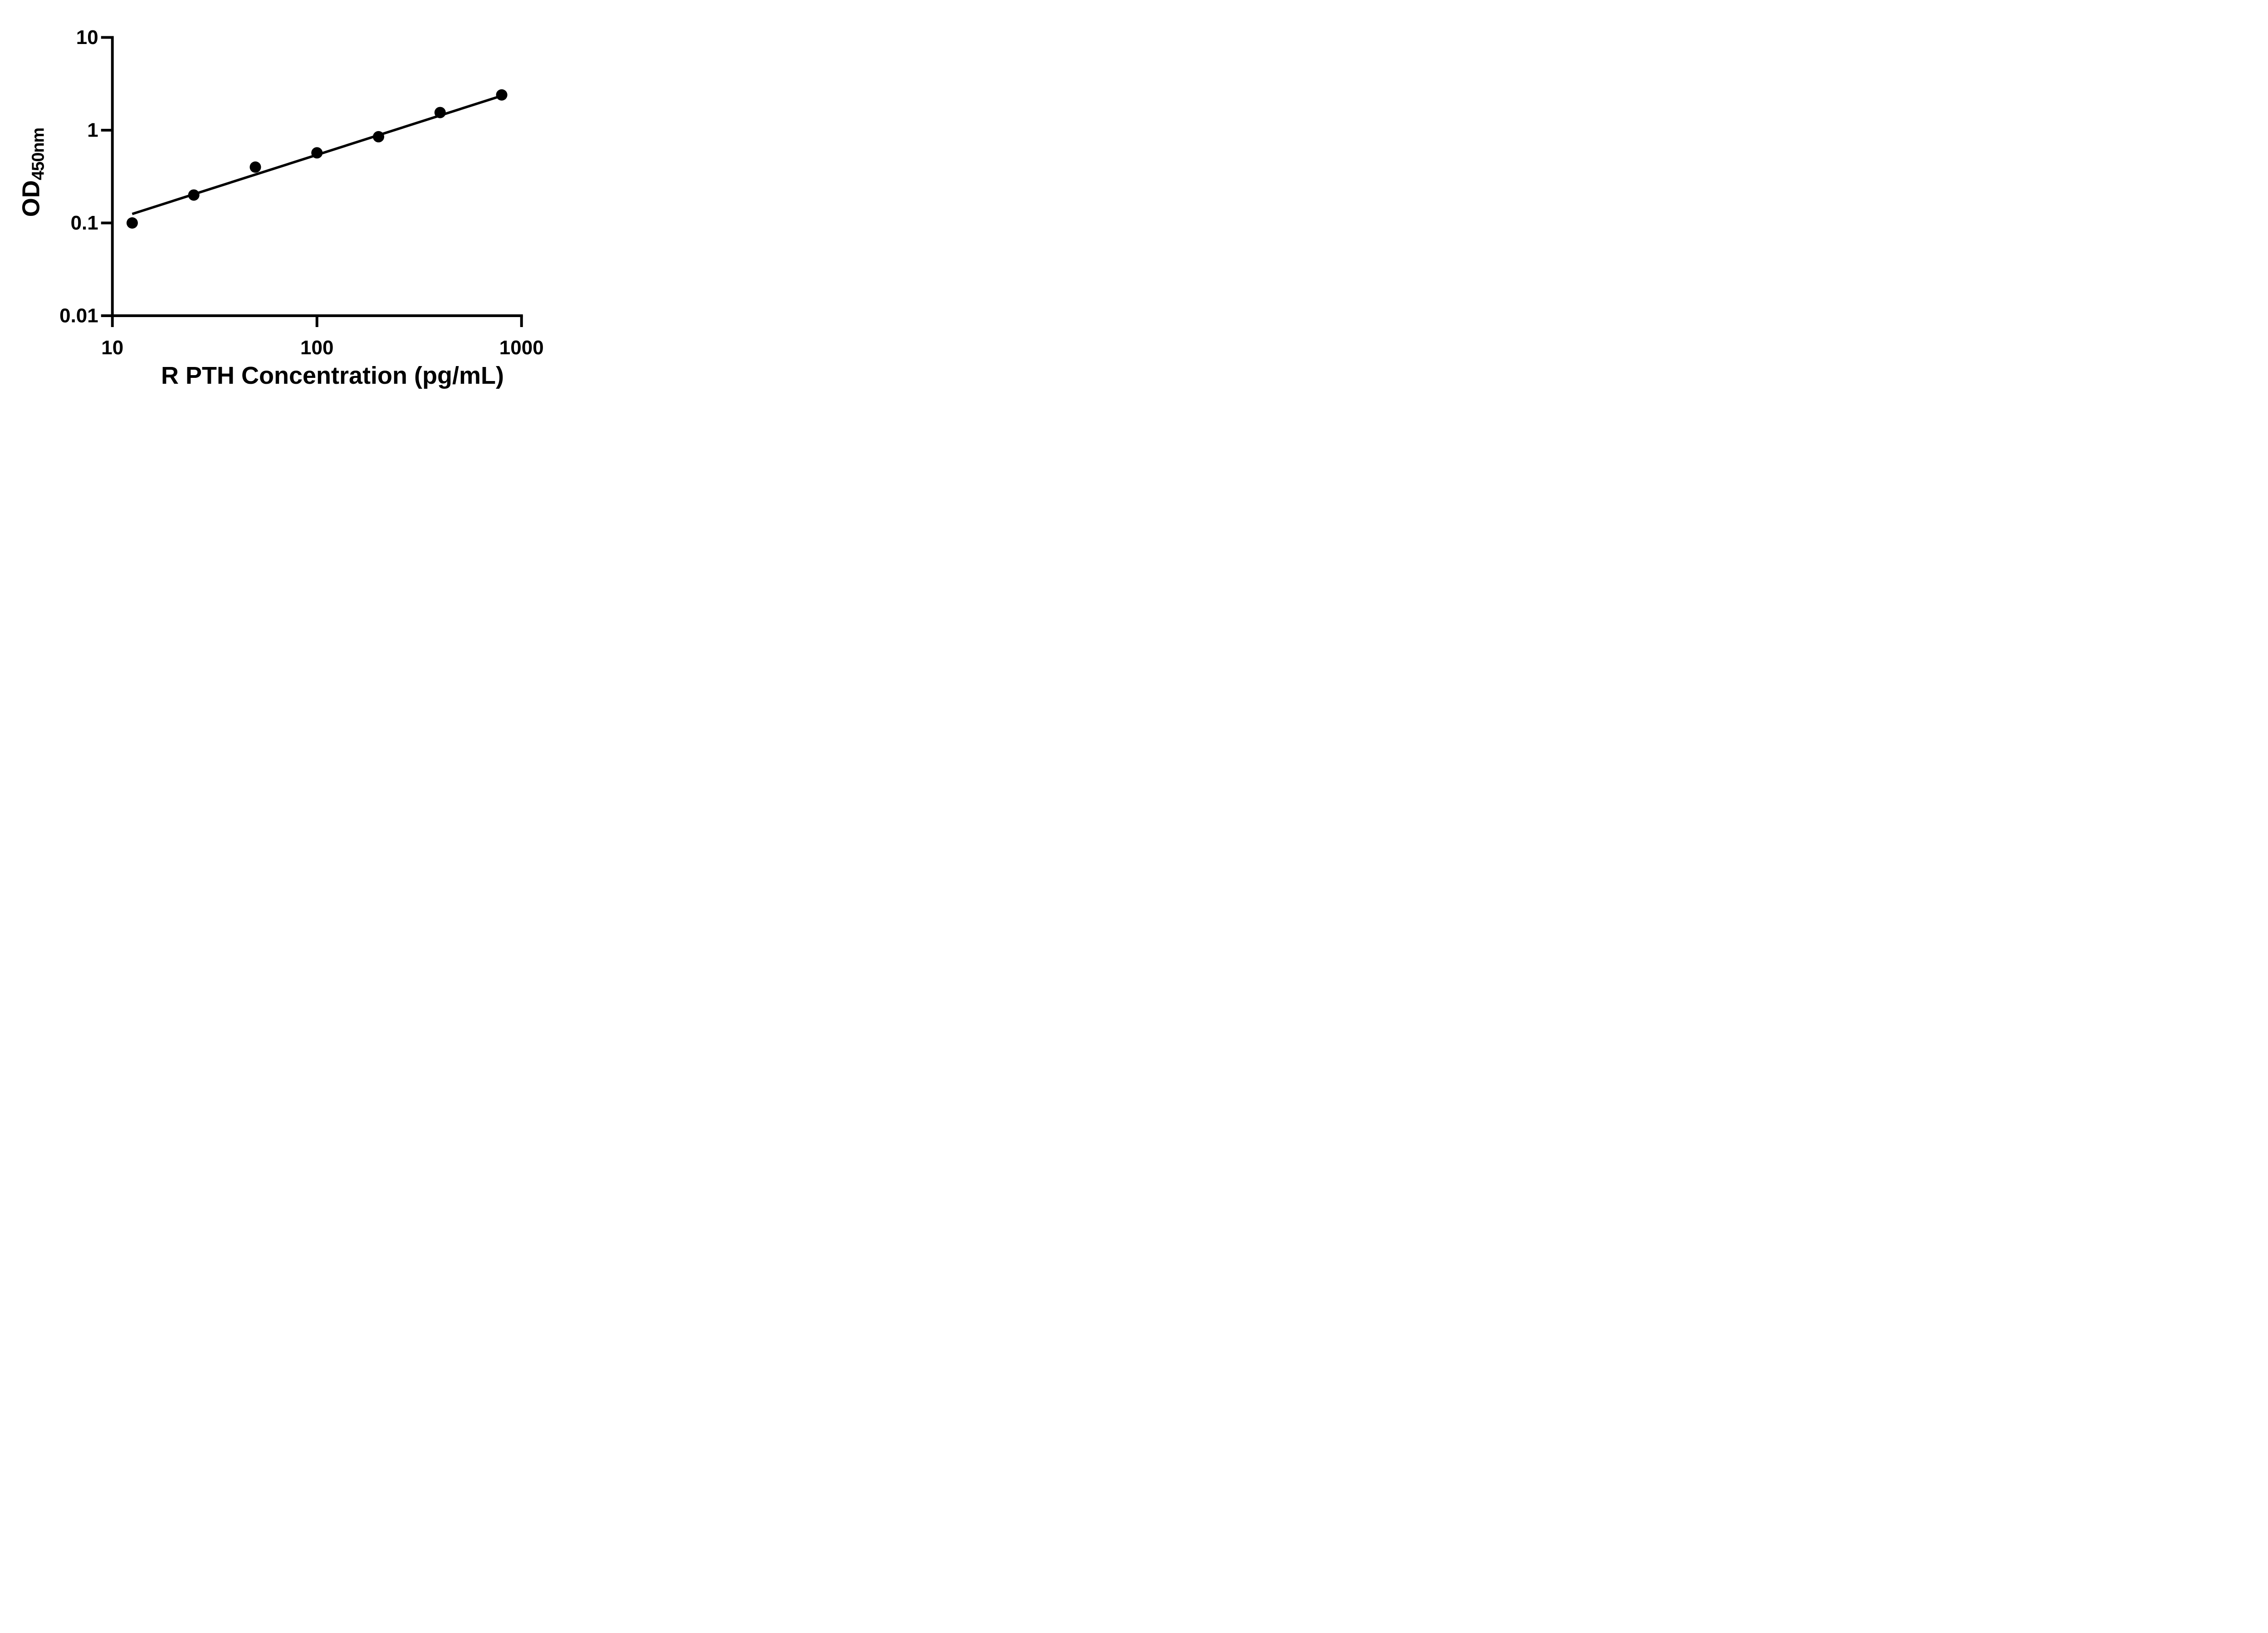 This screenshot has width=2268, height=1633. What do you see at coordinates (521, 348) in the screenshot?
I see `x-tick-label: 1000` at bounding box center [521, 348].